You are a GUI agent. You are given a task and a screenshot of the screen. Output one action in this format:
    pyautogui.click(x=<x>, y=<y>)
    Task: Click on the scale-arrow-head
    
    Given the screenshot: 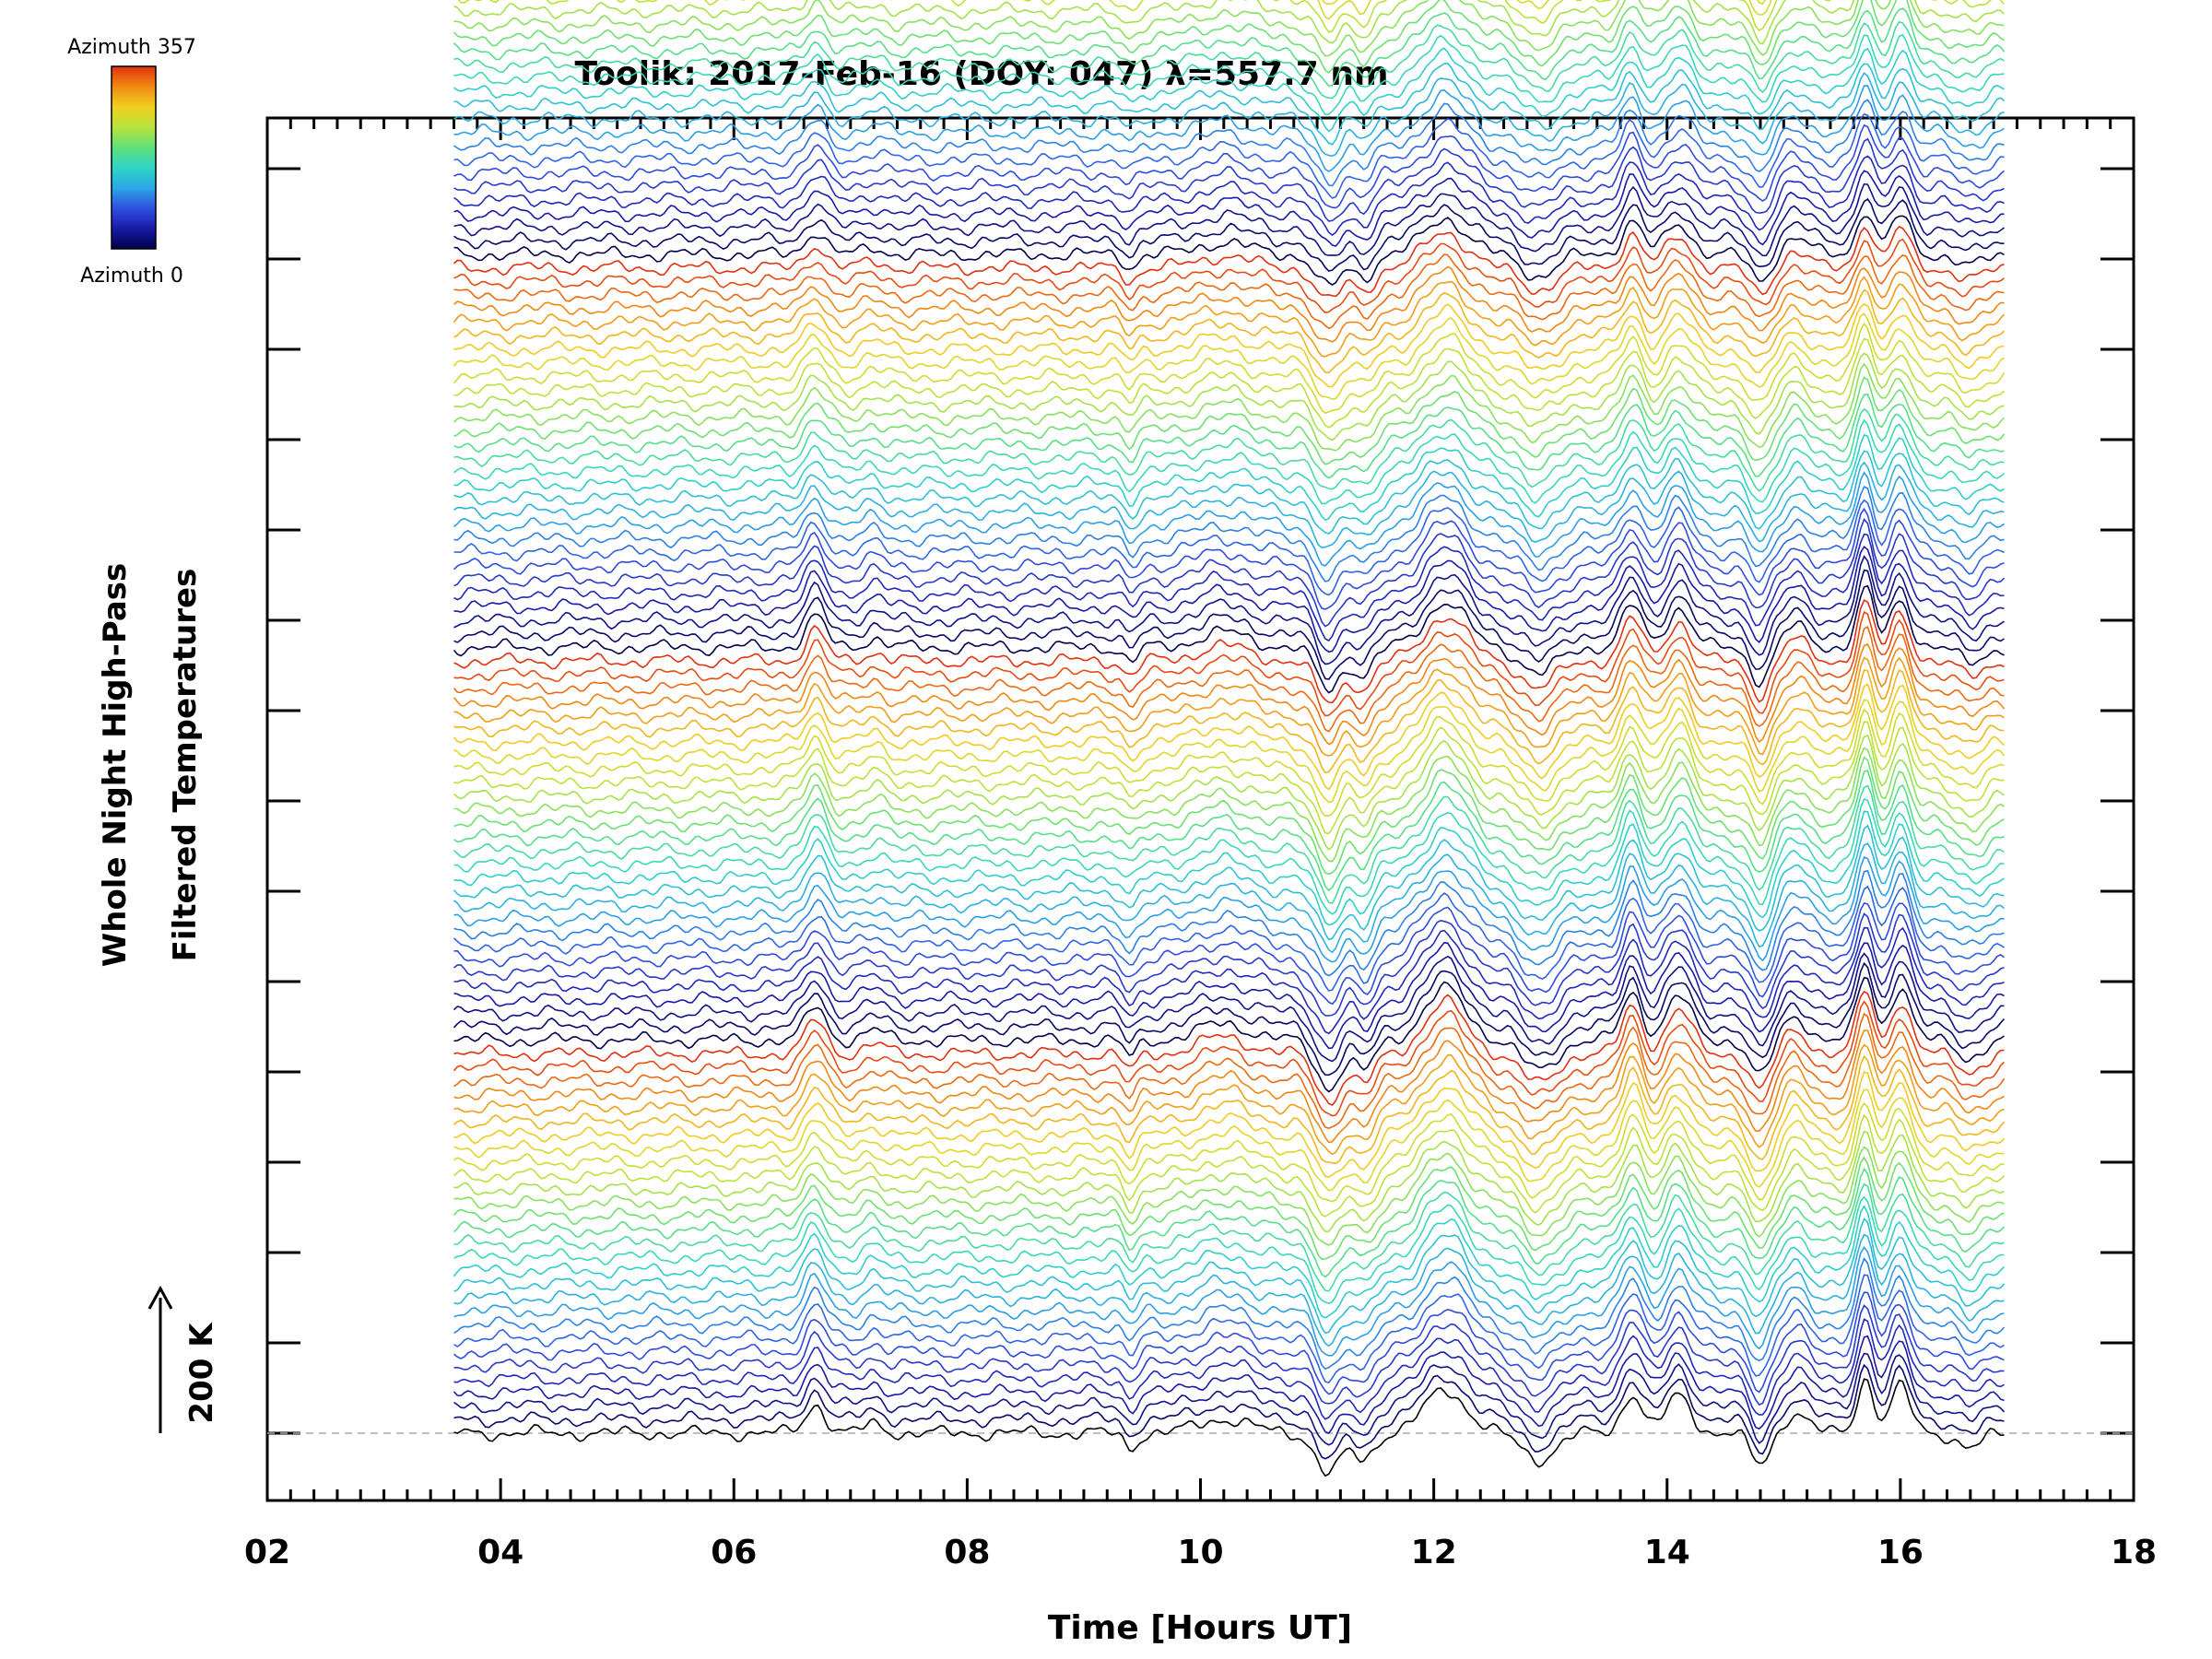 What is the action you would take?
    pyautogui.click(x=160, y=1297)
    